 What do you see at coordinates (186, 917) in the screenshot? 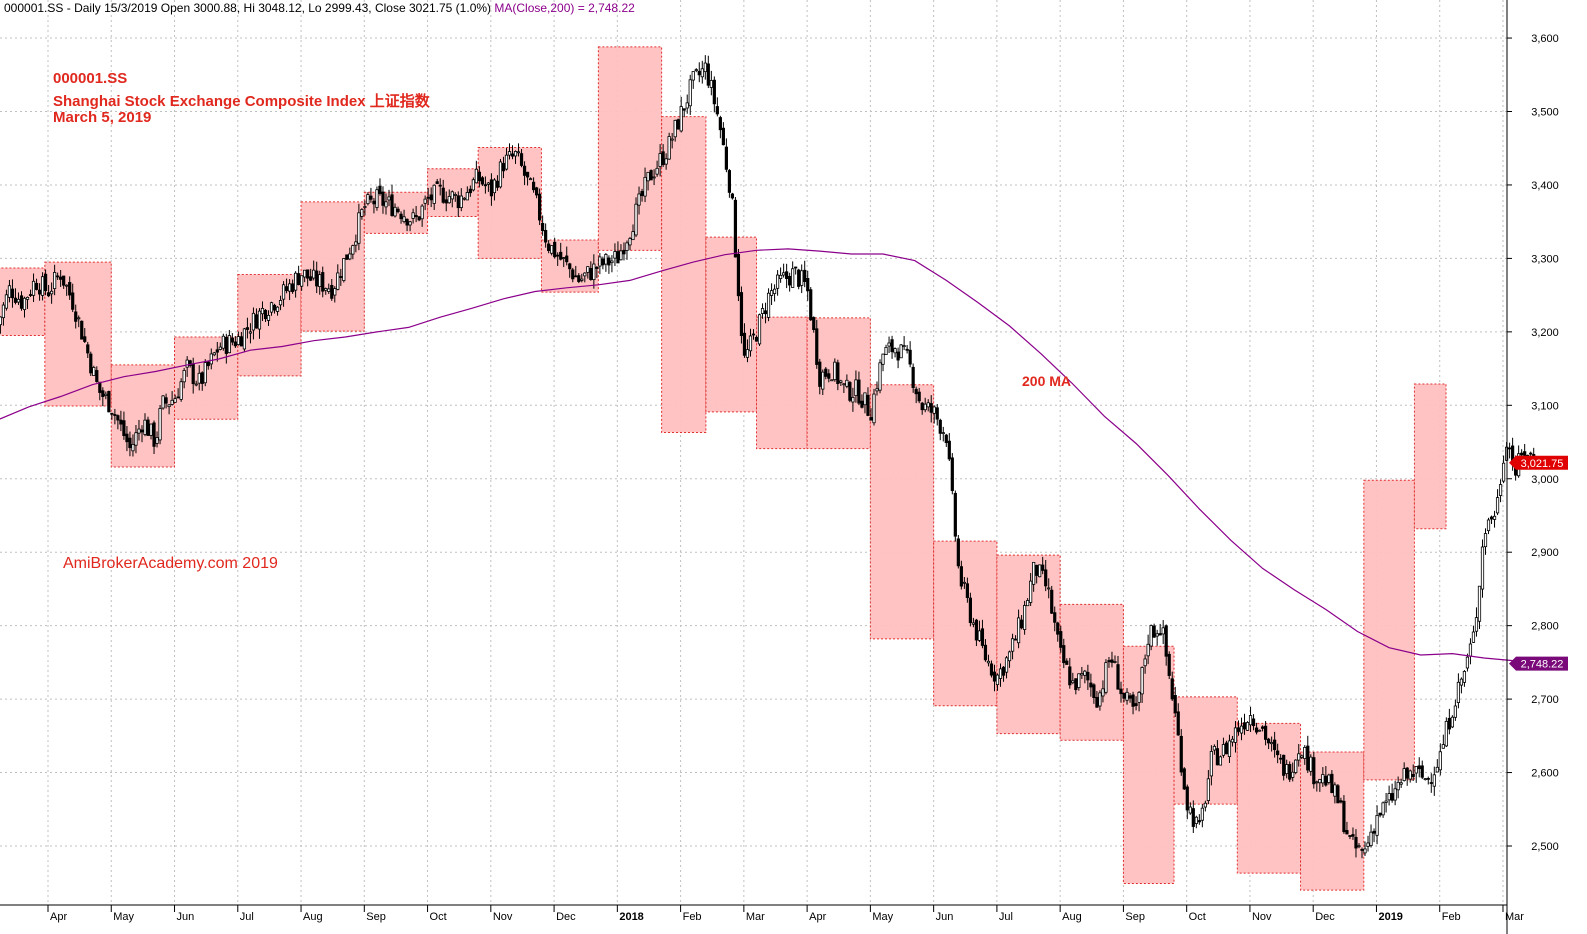
I see `x-tick-label: Jun` at bounding box center [186, 917].